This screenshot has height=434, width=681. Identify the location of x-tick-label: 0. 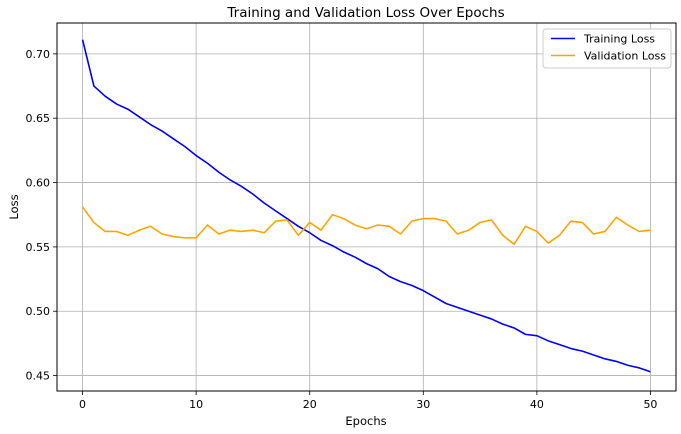
(82, 404).